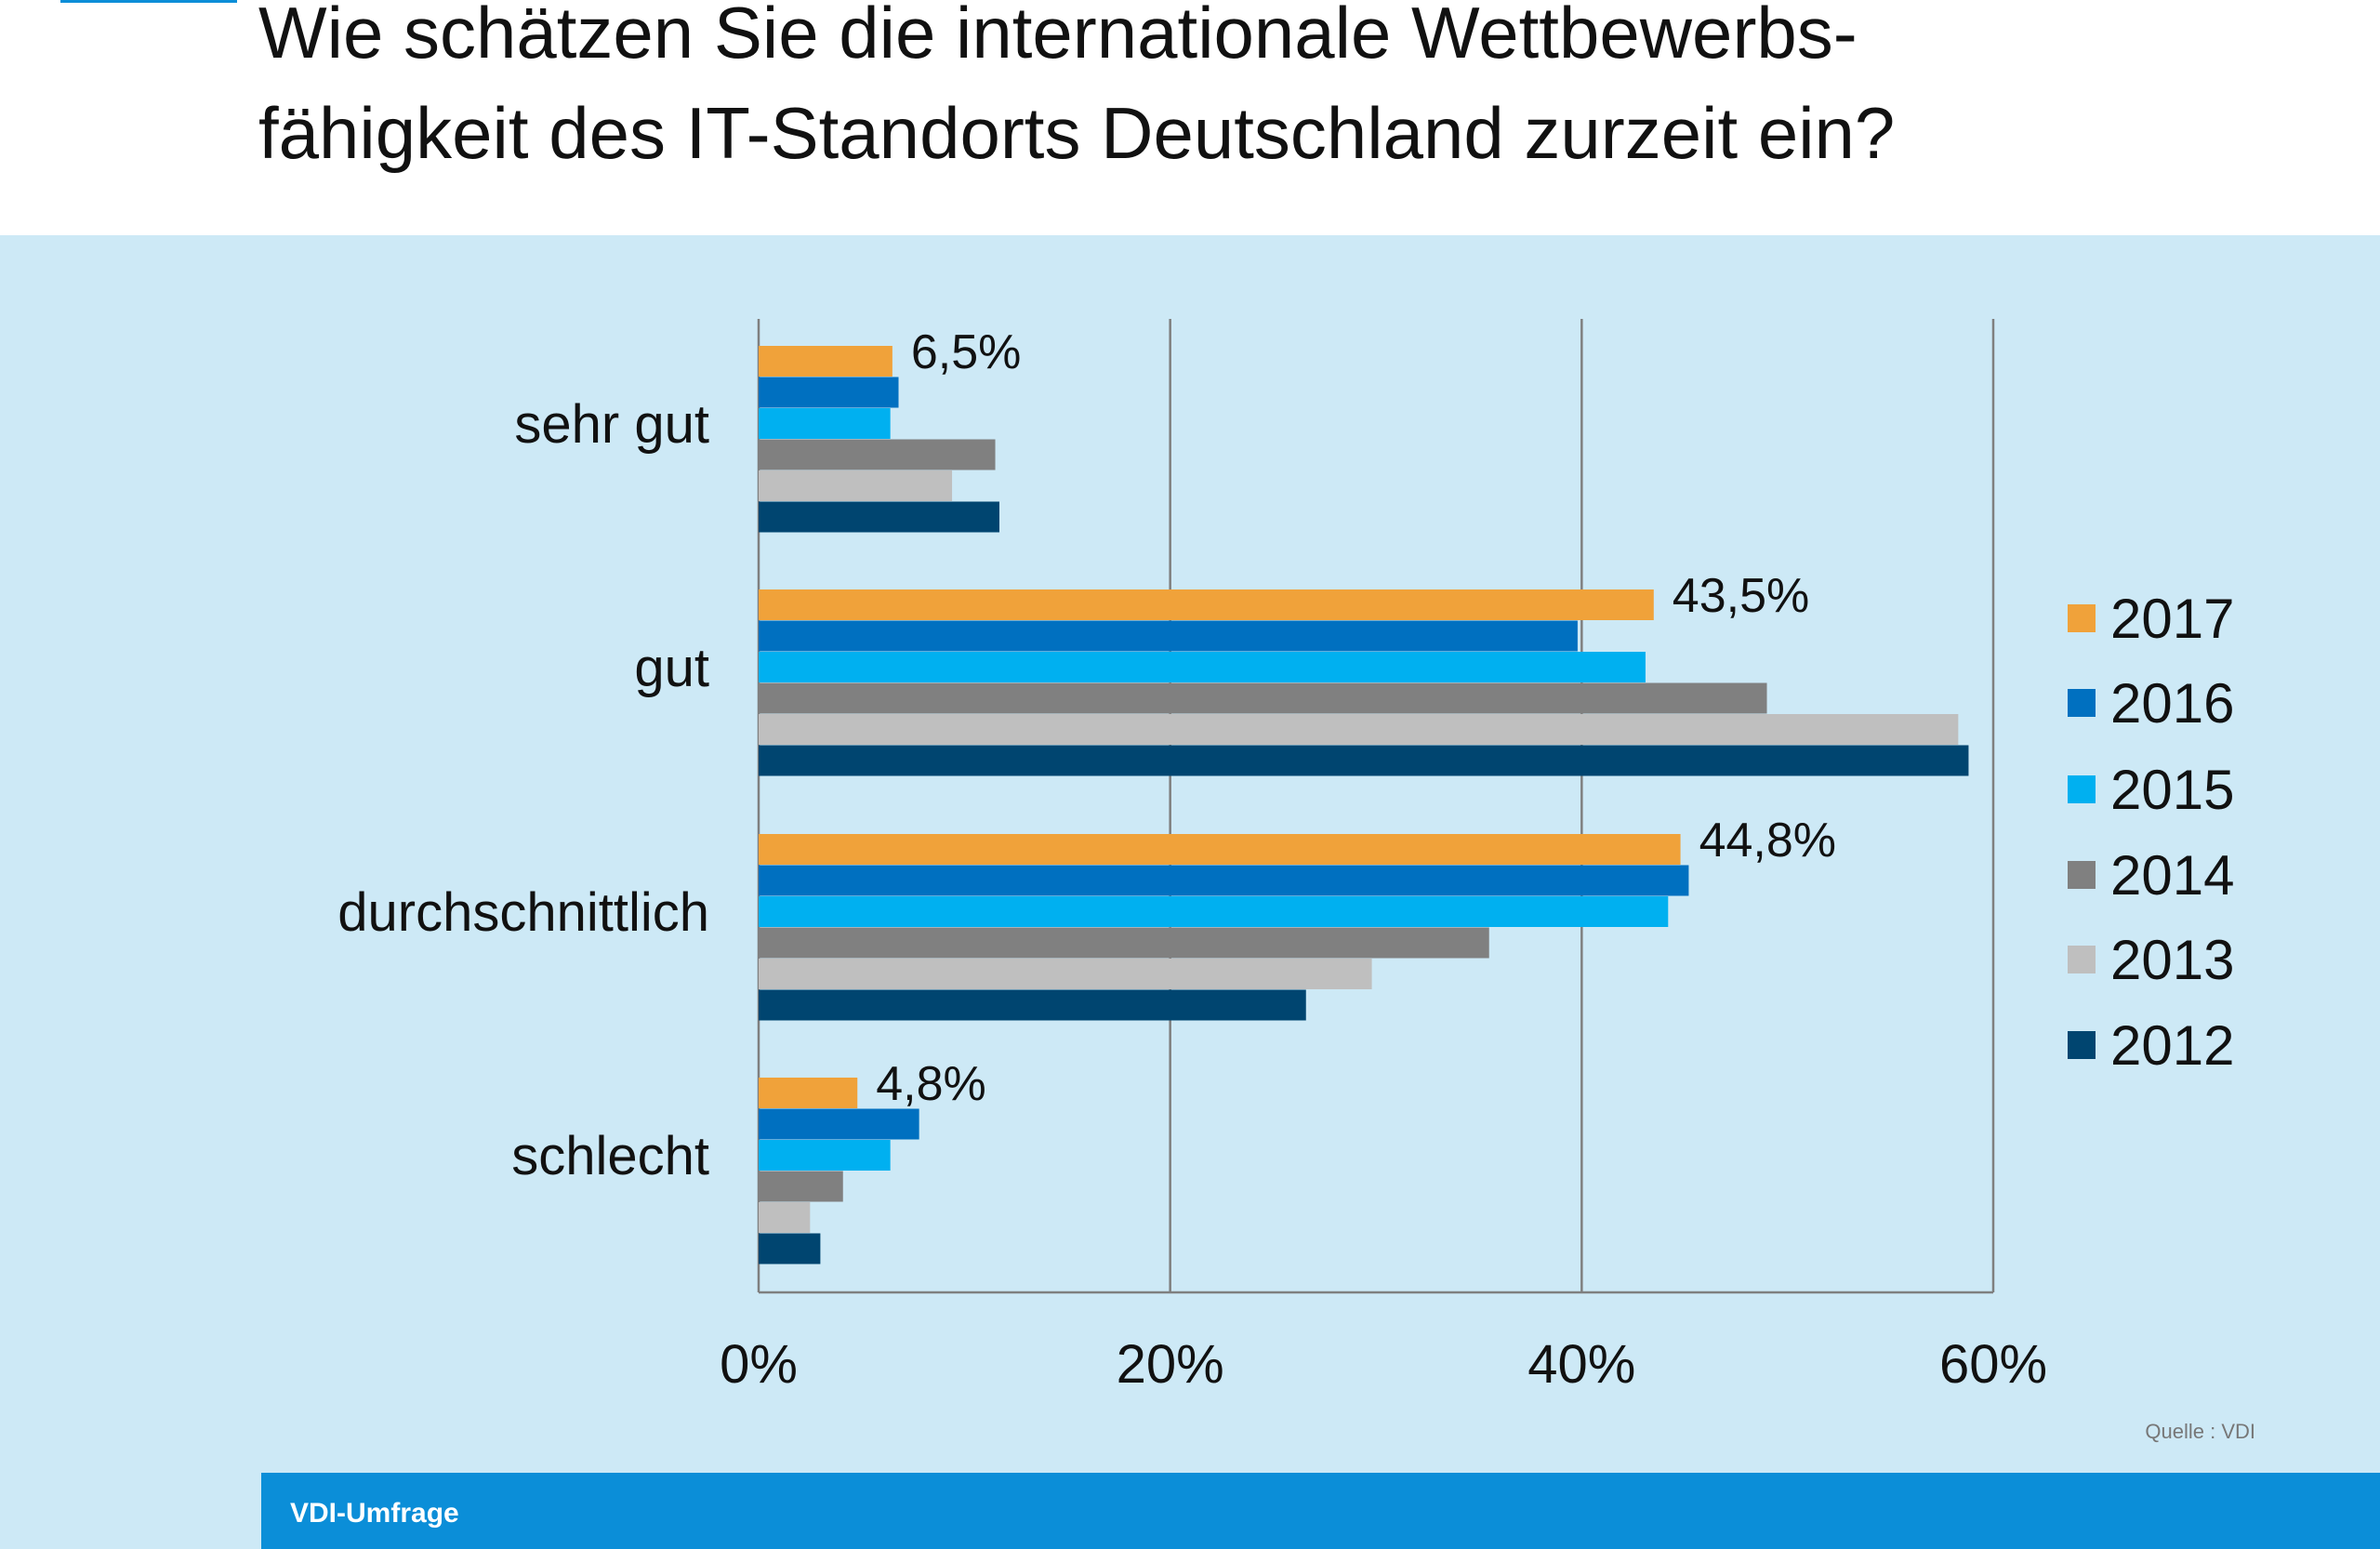 The height and width of the screenshot is (1549, 2380). I want to click on category-label: durchschnittlich, so click(523, 912).